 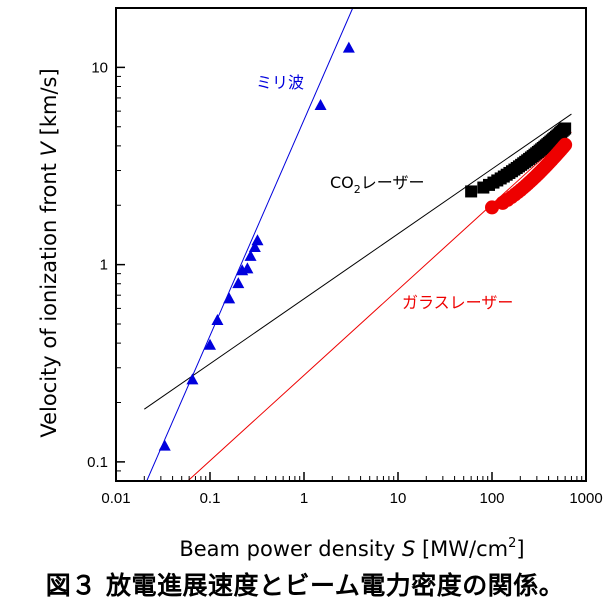 I want to click on x-tick-label: 0.01, so click(x=115, y=498).